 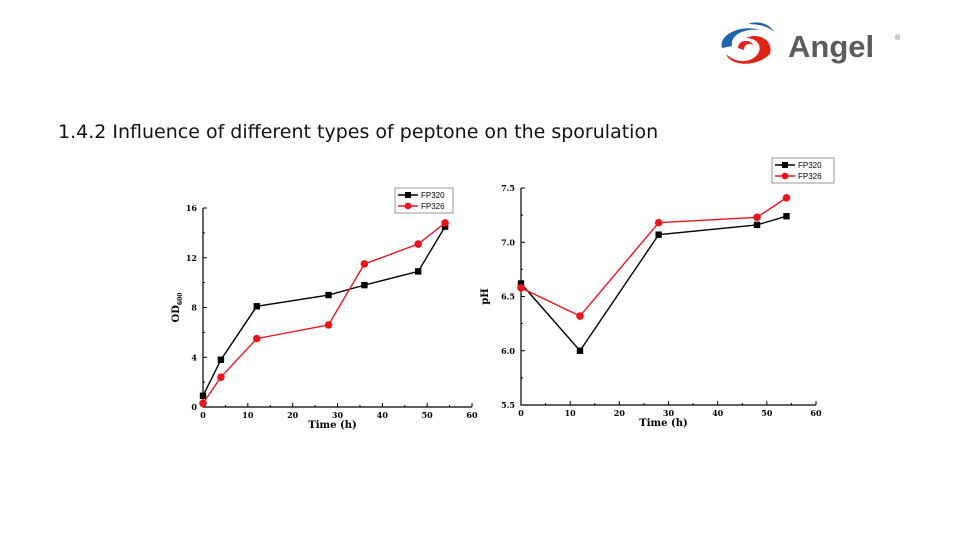 What do you see at coordinates (898, 38) in the screenshot?
I see `logo-registered-mark: ®` at bounding box center [898, 38].